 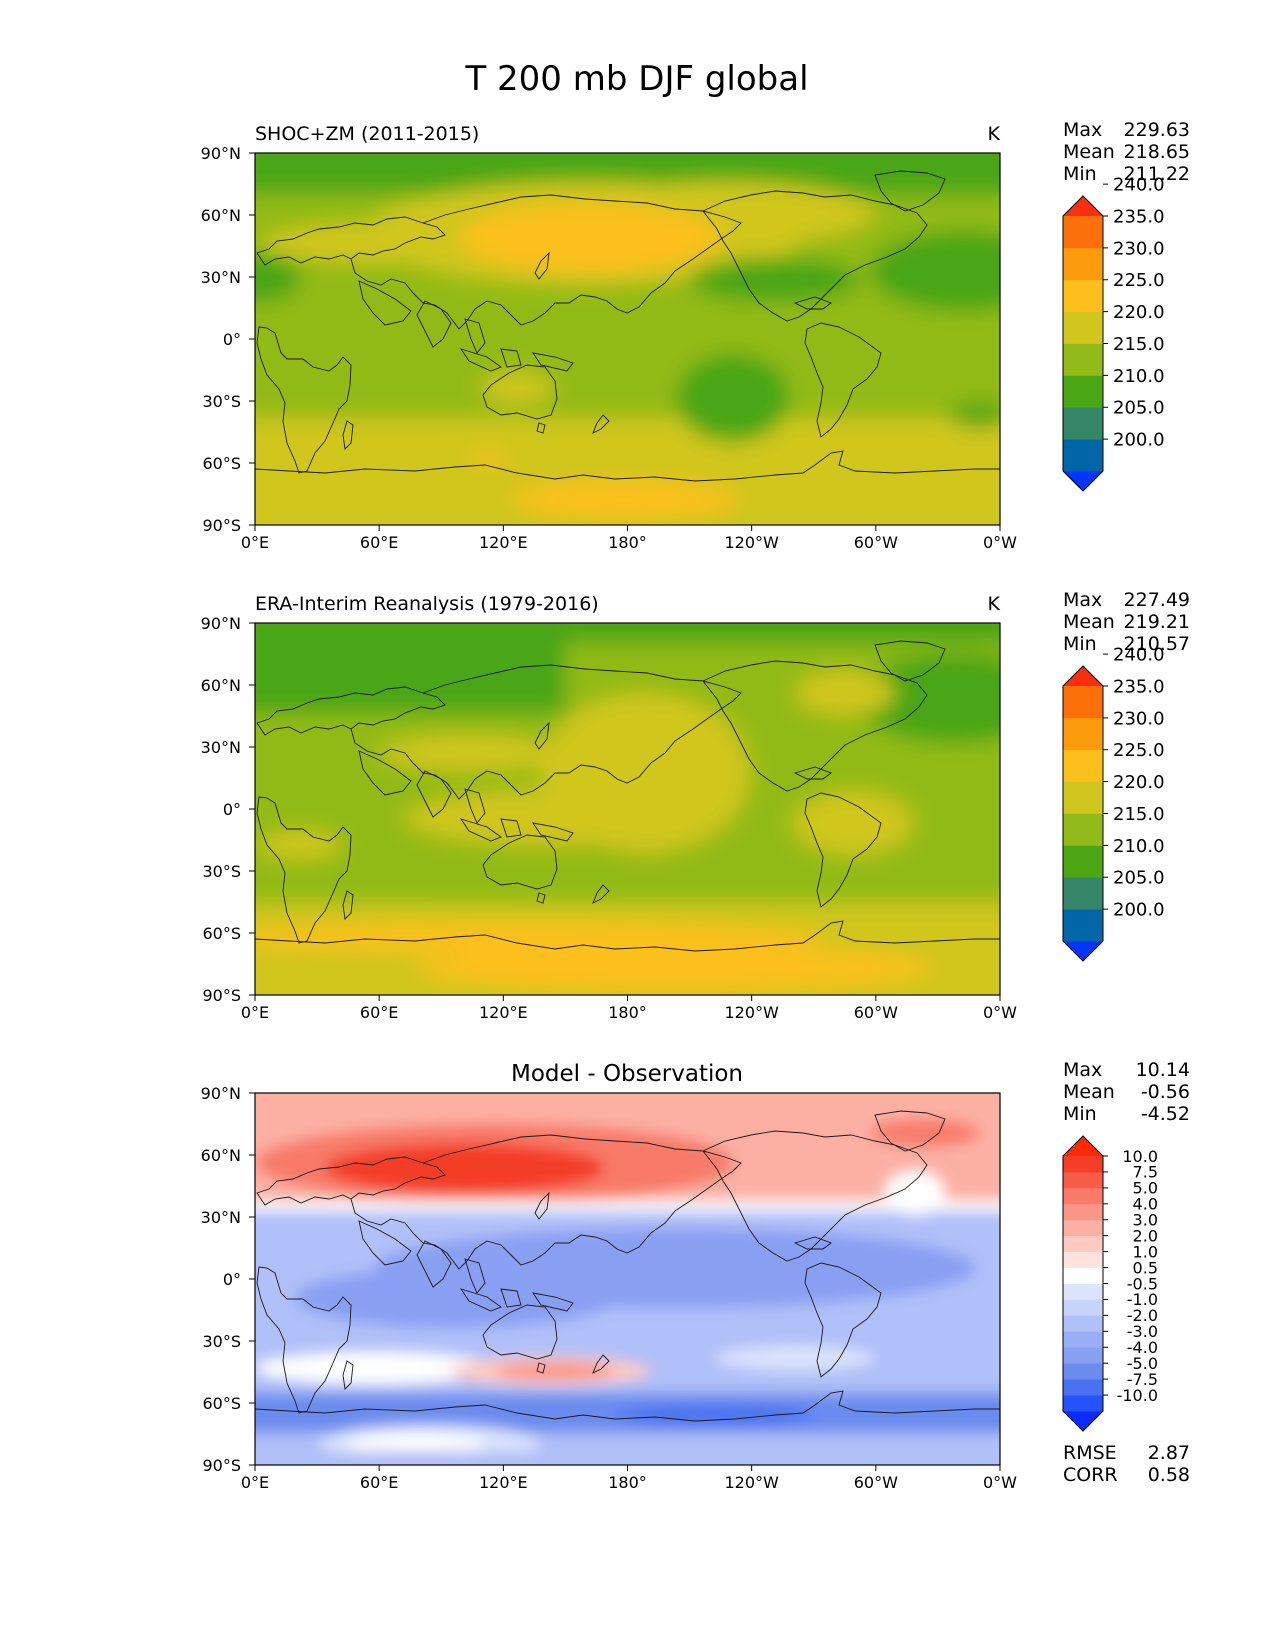 What do you see at coordinates (1145, 1204) in the screenshot?
I see `colorbar-tick-label: 4.0` at bounding box center [1145, 1204].